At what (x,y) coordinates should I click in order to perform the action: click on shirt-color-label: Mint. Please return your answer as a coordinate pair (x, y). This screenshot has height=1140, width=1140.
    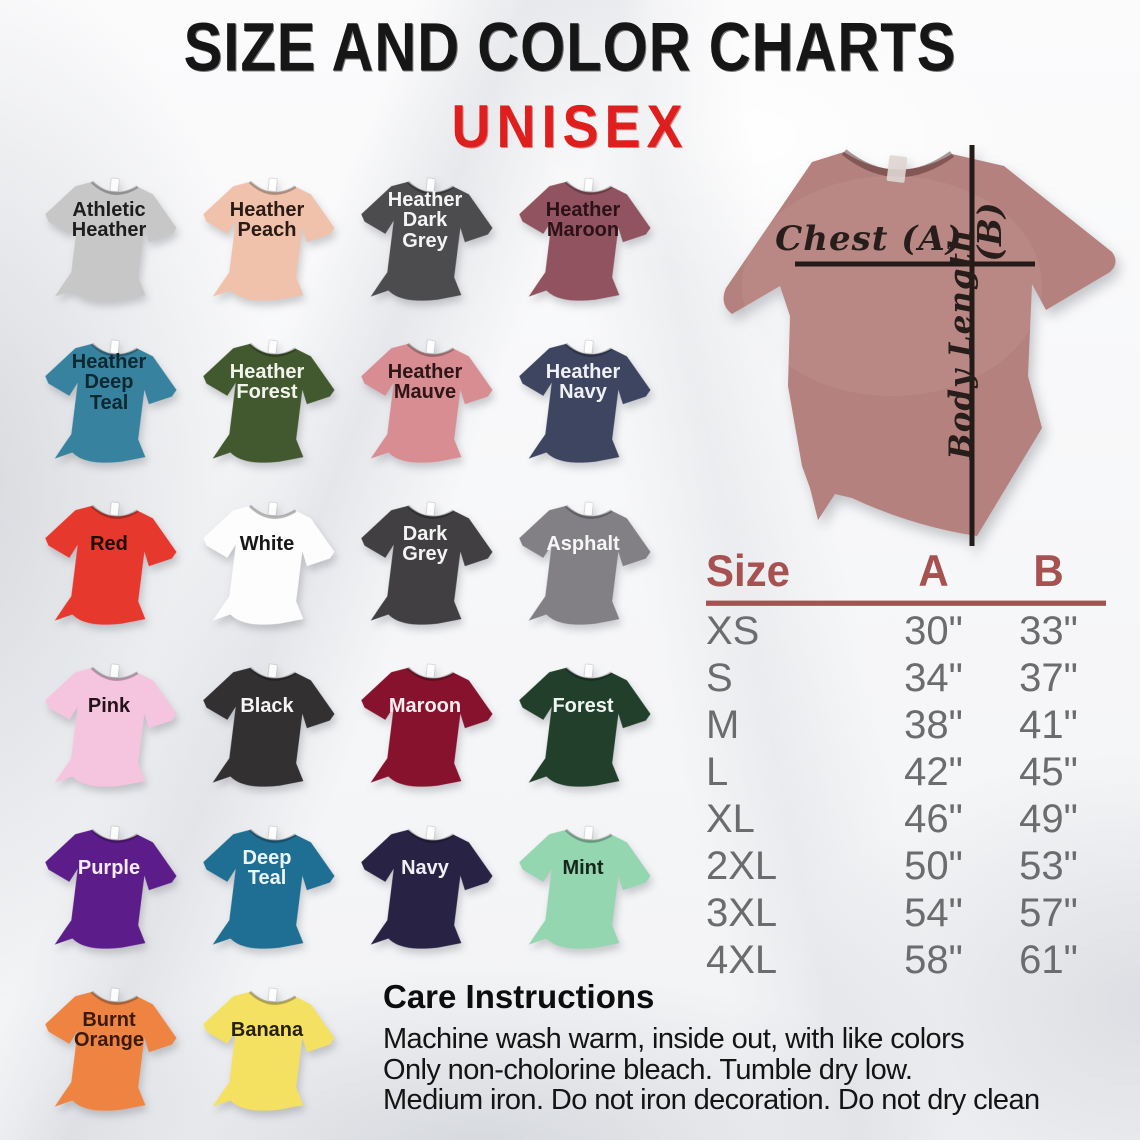
    Looking at the image, I should click on (583, 868).